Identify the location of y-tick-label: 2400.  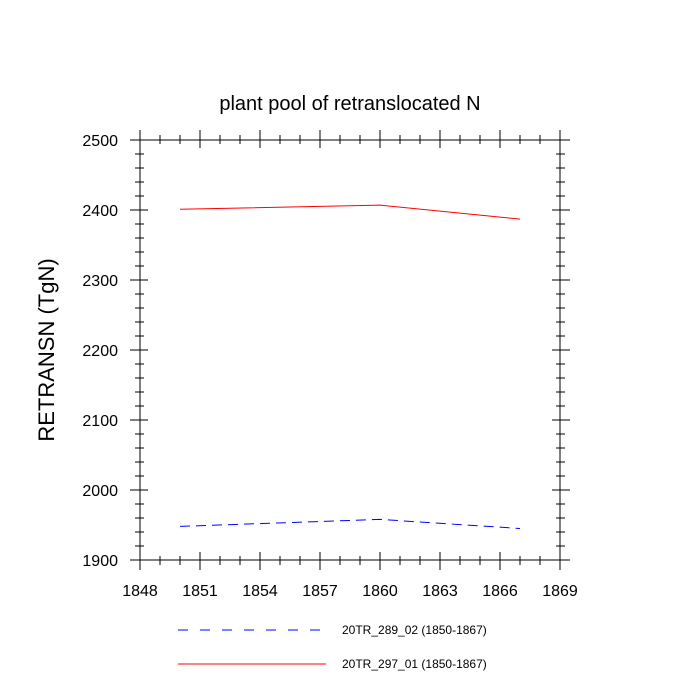
(100, 211).